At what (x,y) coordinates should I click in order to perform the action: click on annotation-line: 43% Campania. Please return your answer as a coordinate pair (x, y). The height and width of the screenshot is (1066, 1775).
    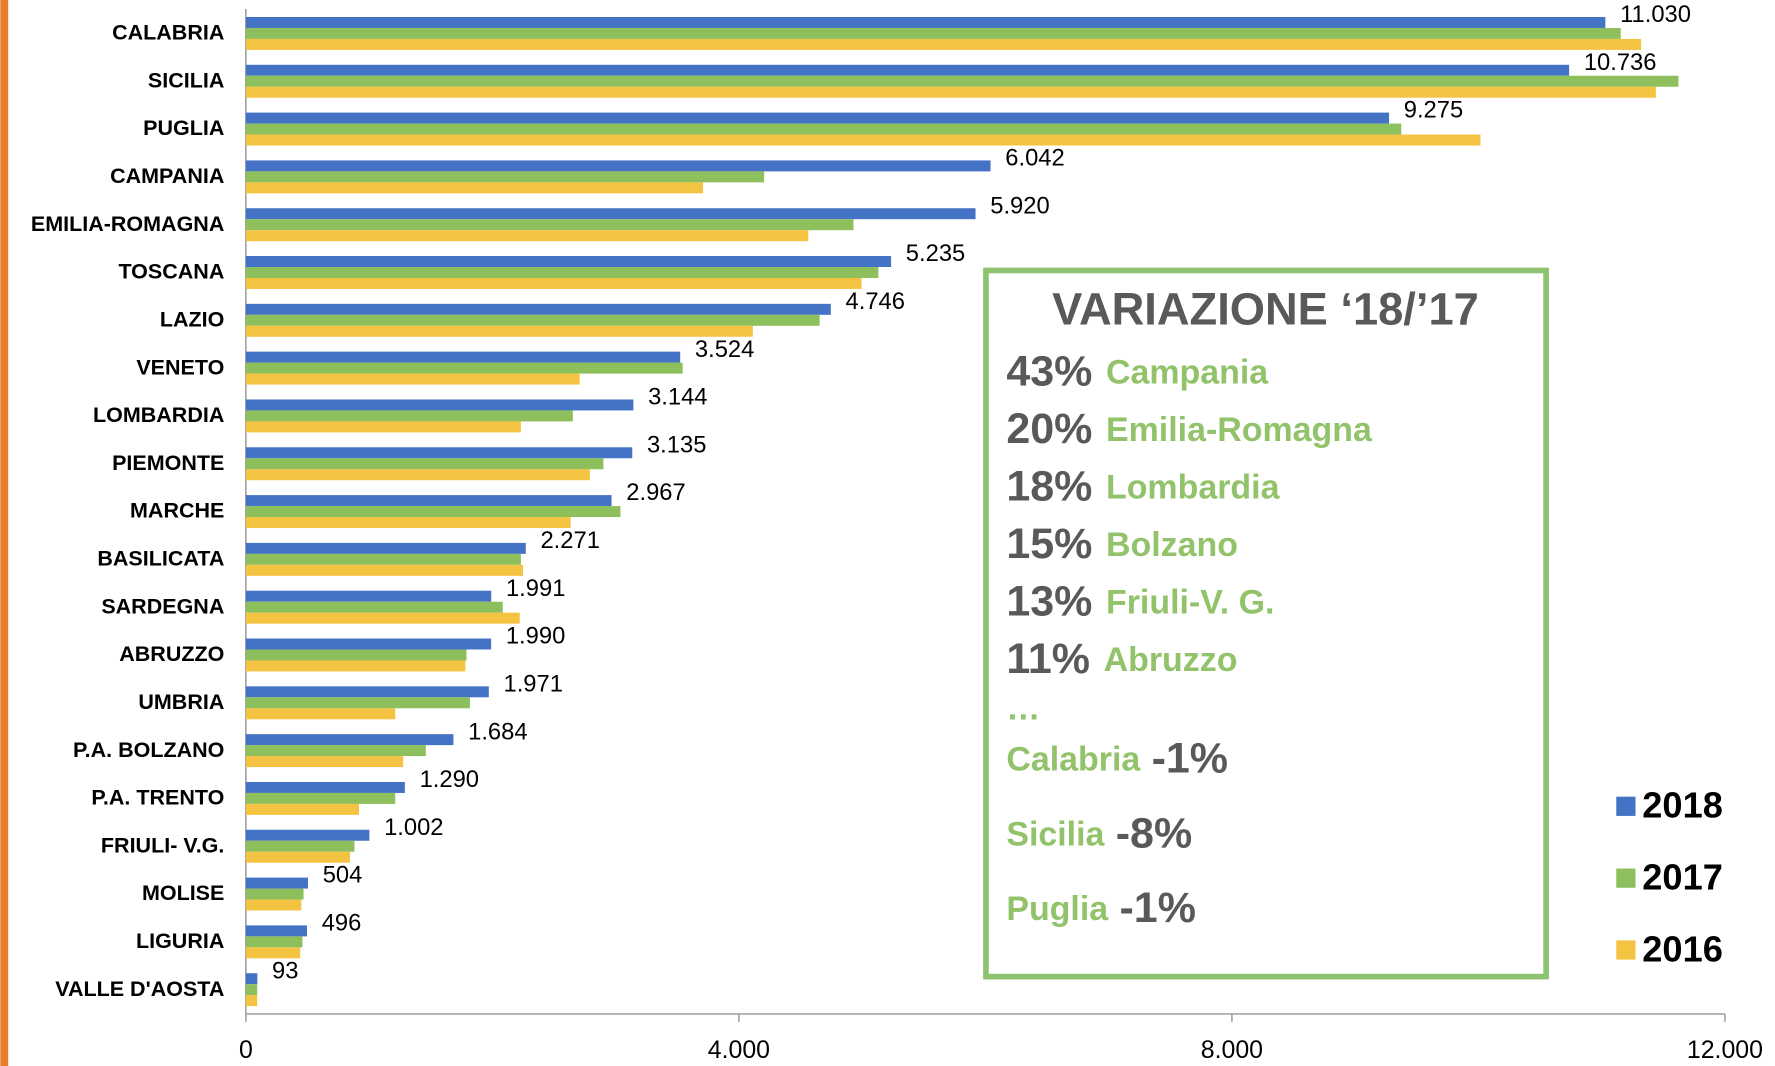
    Looking at the image, I should click on (1137, 372).